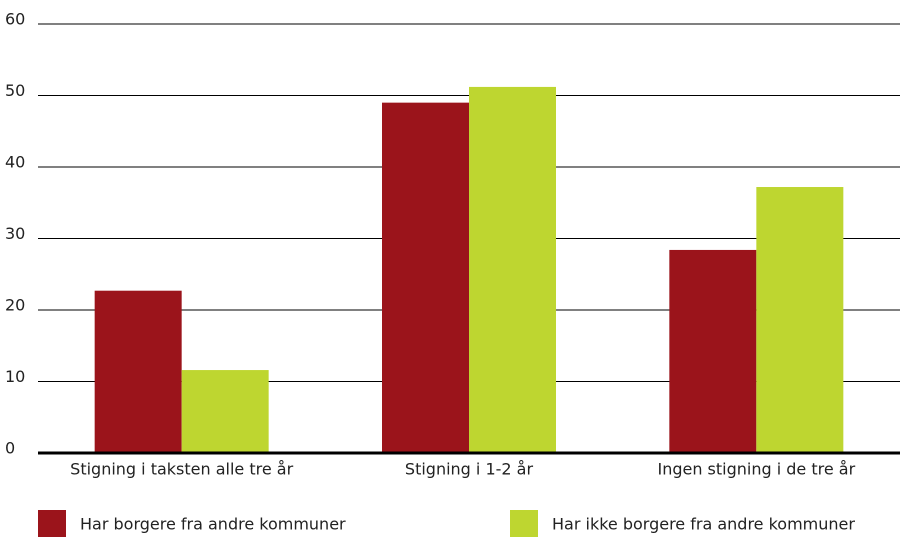 The image size is (913, 537). I want to click on y-tick-label: 30, so click(15, 233).